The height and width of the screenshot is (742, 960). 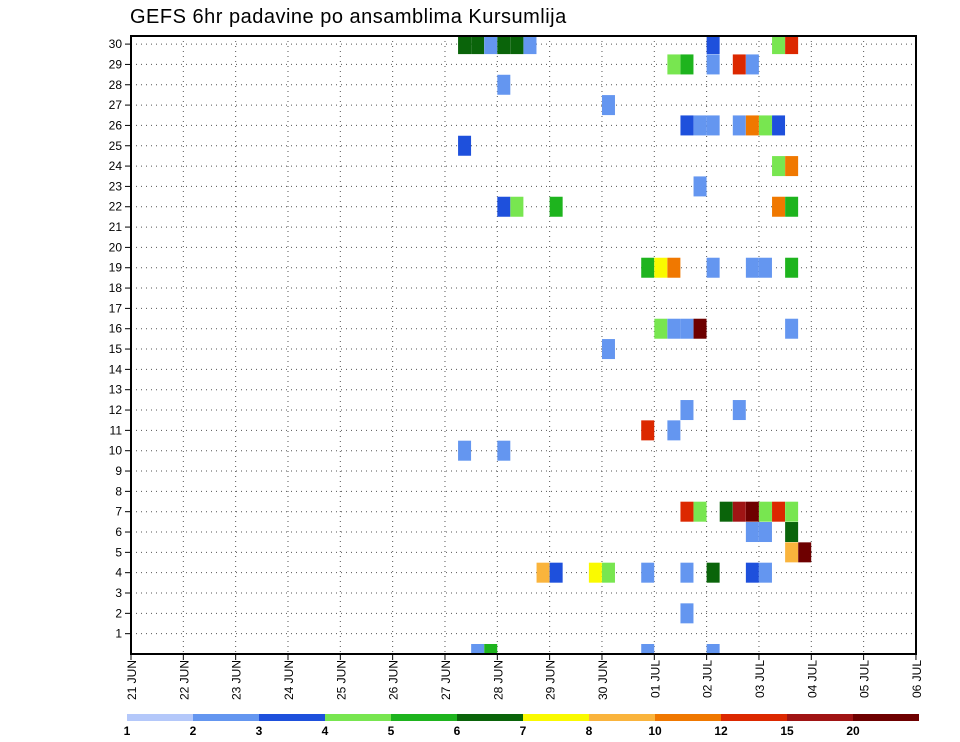 What do you see at coordinates (116, 451) in the screenshot?
I see `y-tick-label: 10` at bounding box center [116, 451].